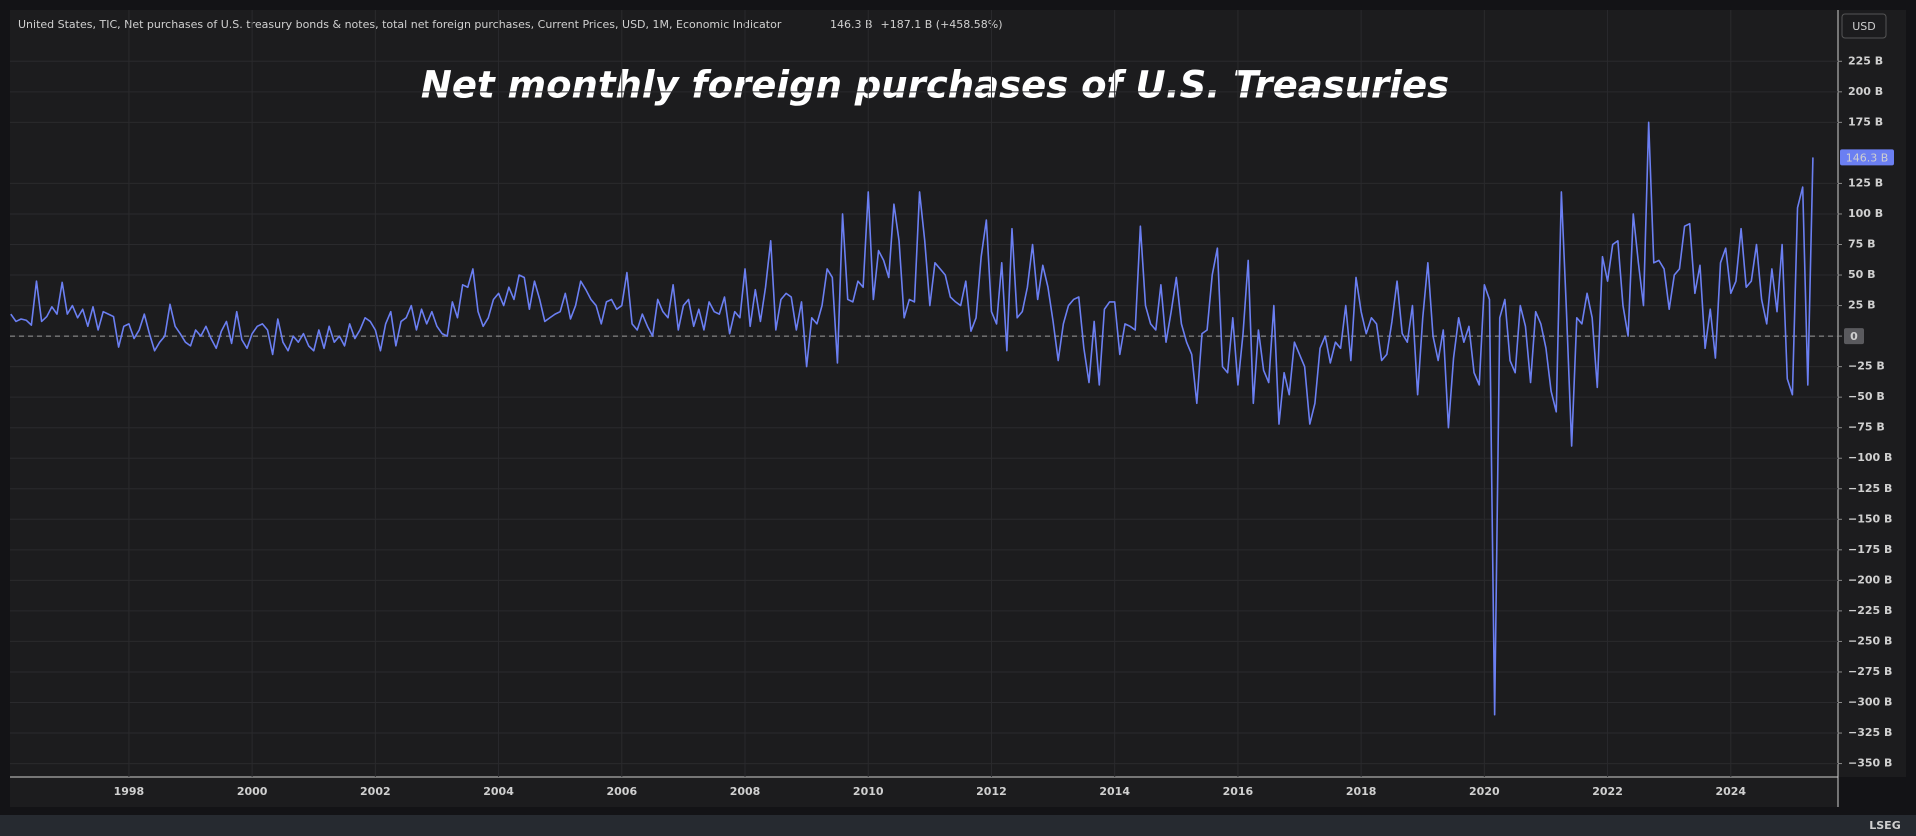 This screenshot has width=1916, height=836. Describe the element at coordinates (1866, 366) in the screenshot. I see `y-tick-label: −25 B` at that location.